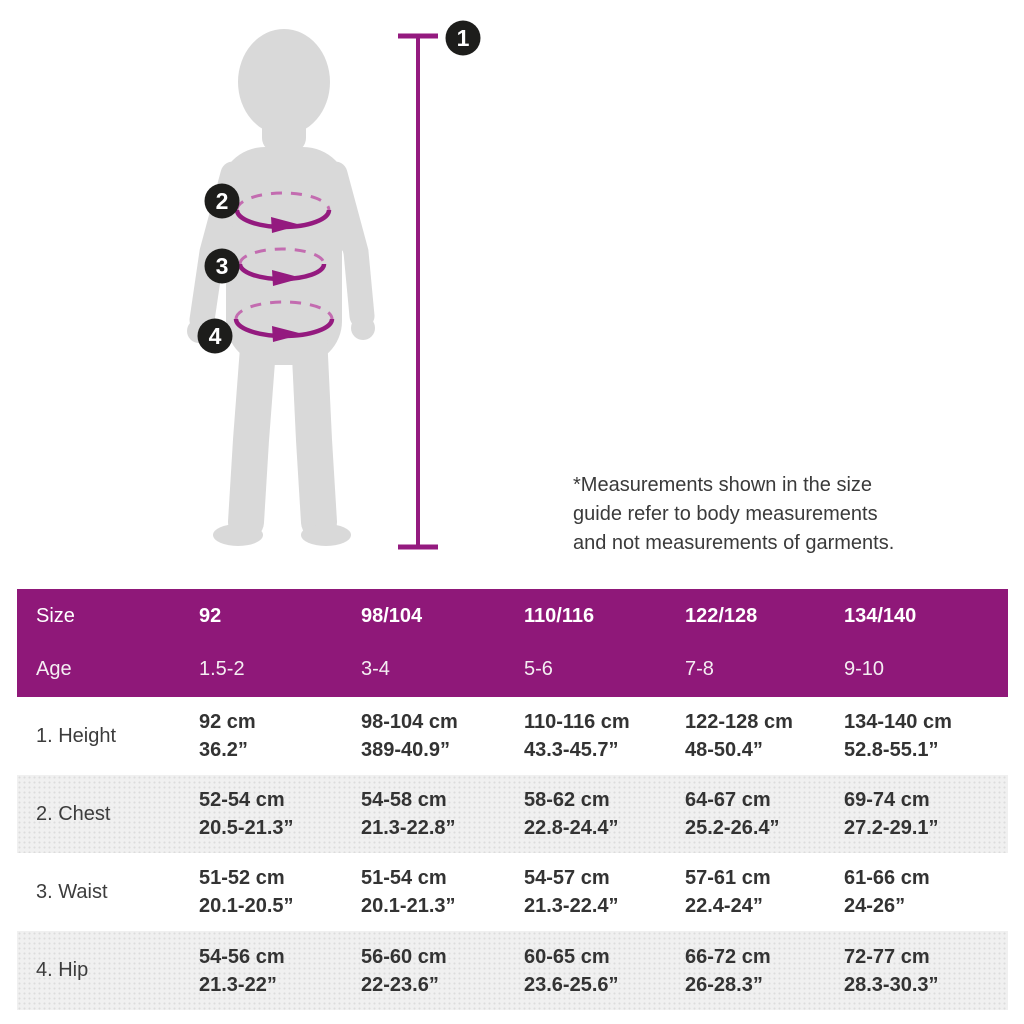 Image resolution: width=1024 pixels, height=1024 pixels. Describe the element at coordinates (55, 616) in the screenshot. I see `size-row-label: Size` at that location.